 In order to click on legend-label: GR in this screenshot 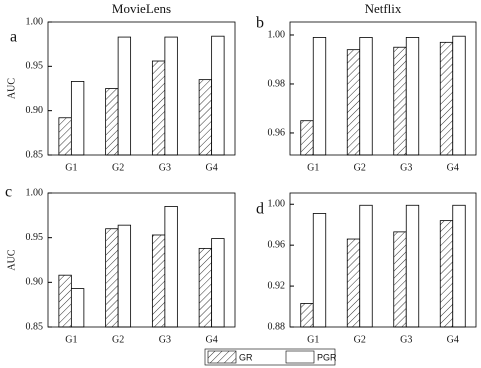, I will do `click(246, 357)`.